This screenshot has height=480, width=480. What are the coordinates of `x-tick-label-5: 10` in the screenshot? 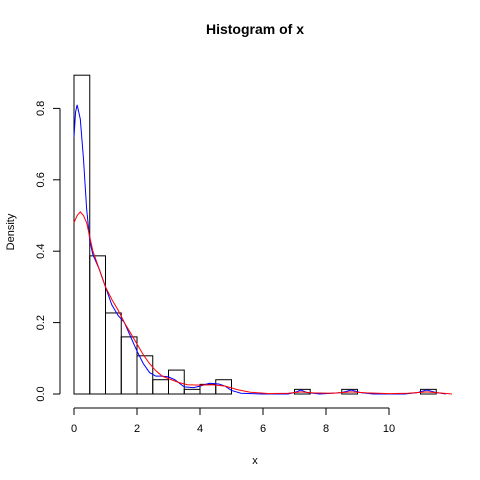 It's located at (389, 429).